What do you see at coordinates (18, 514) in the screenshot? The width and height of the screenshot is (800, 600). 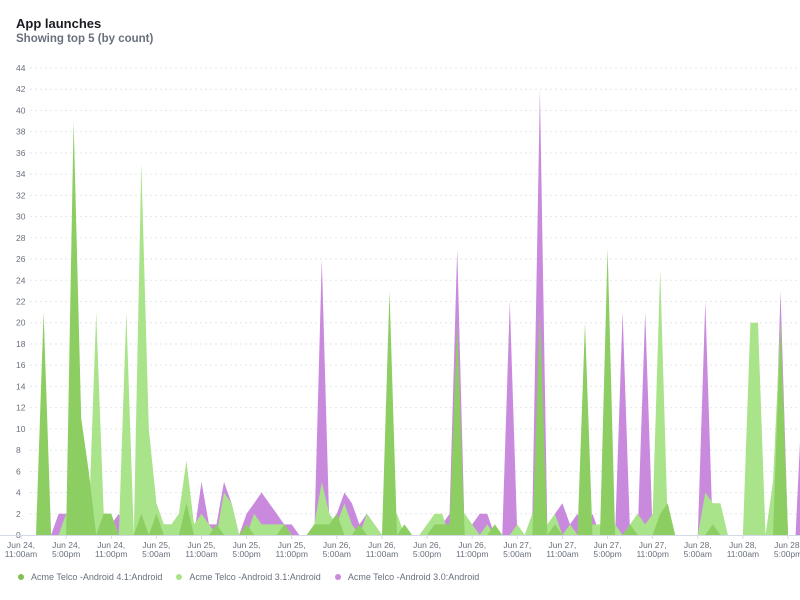 I see `y-tick-label: 2` at bounding box center [18, 514].